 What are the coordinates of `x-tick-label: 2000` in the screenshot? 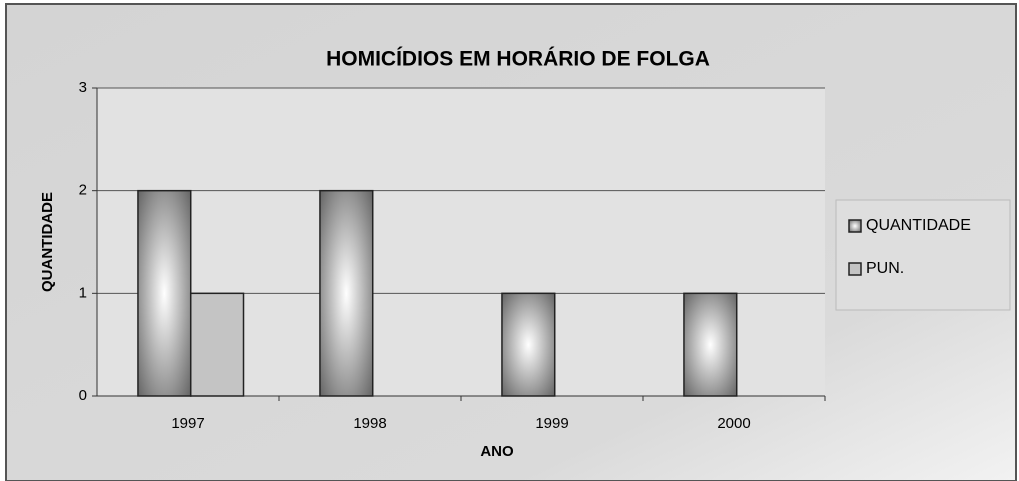 It's located at (733, 423).